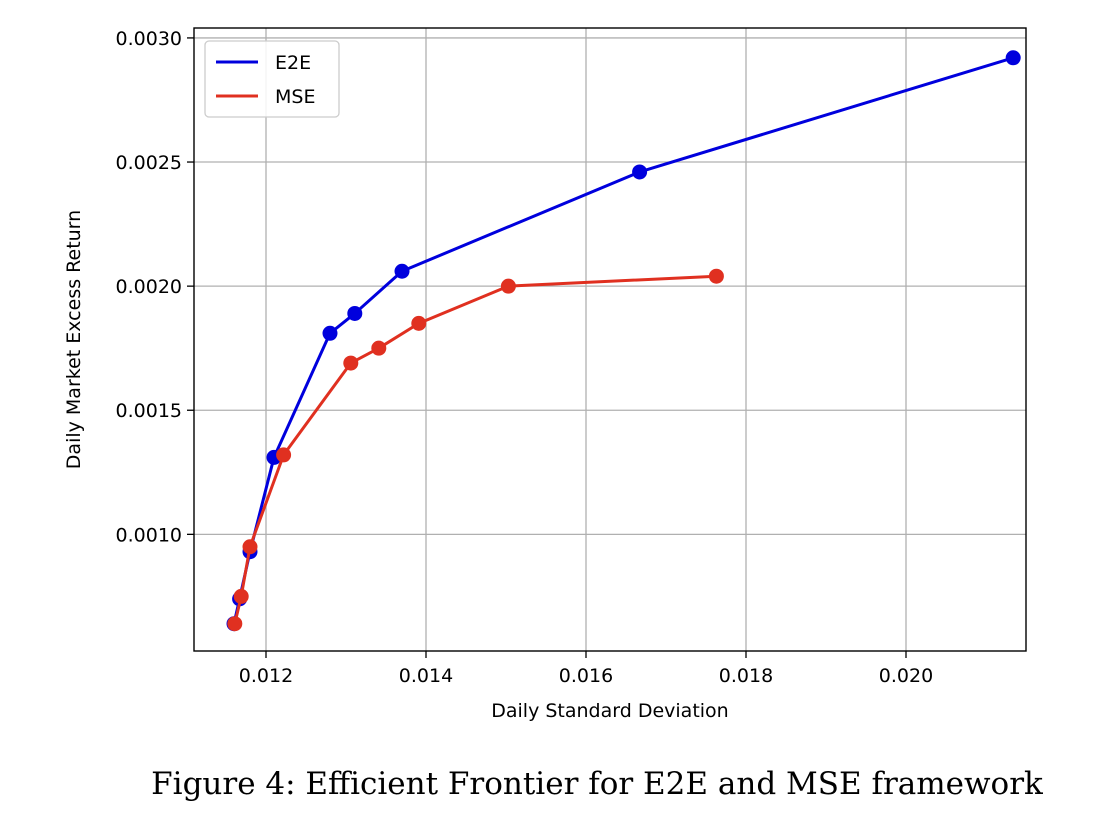 This screenshot has width=1114, height=836. Describe the element at coordinates (266, 676) in the screenshot. I see `x-tick-label: 0.012` at that location.